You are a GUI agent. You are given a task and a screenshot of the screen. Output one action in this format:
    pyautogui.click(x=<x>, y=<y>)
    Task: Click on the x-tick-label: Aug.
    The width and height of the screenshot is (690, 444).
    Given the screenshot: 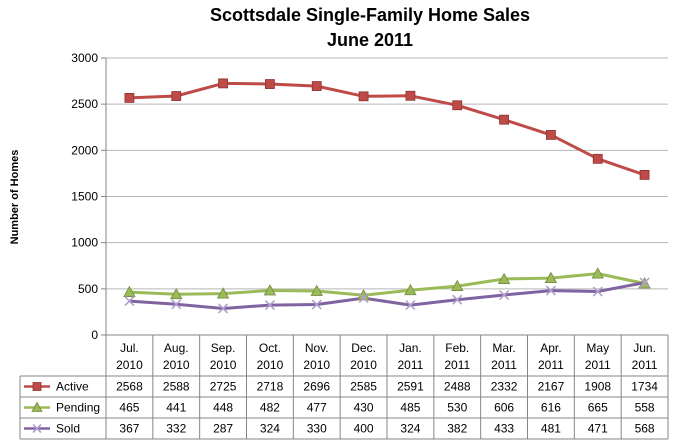 What is the action you would take?
    pyautogui.click(x=176, y=348)
    